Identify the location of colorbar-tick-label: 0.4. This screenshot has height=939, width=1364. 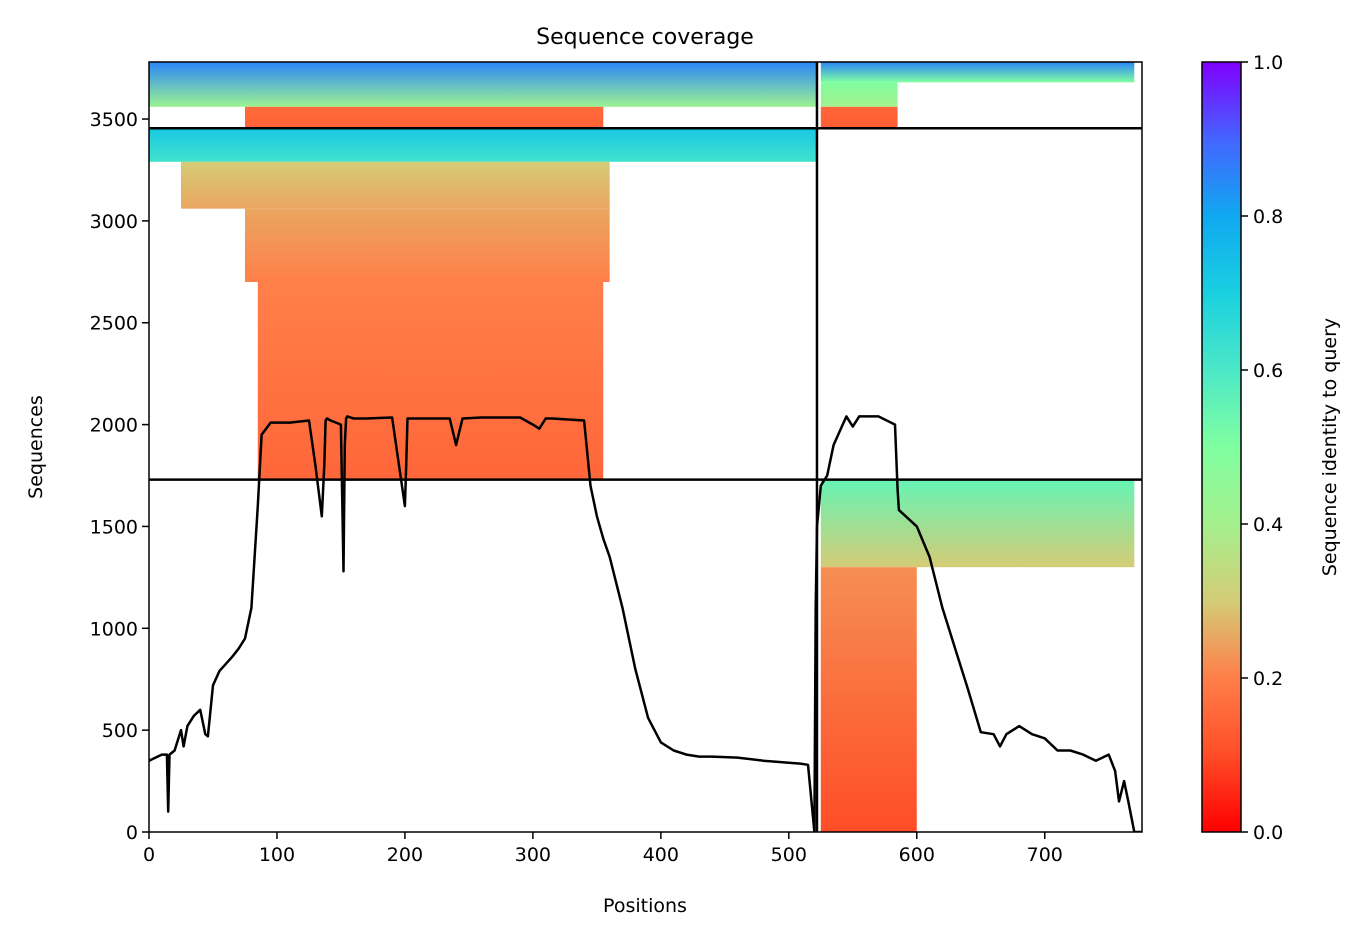
(1268, 525).